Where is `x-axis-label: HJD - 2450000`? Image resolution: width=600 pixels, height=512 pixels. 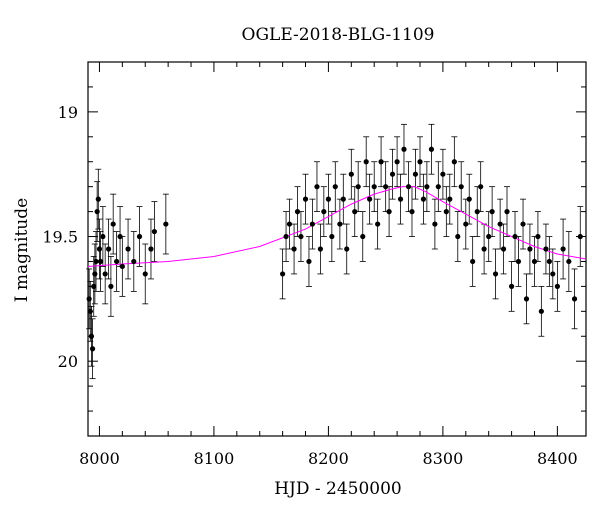
x-axis-label: HJD - 2450000 is located at coordinates (338, 489).